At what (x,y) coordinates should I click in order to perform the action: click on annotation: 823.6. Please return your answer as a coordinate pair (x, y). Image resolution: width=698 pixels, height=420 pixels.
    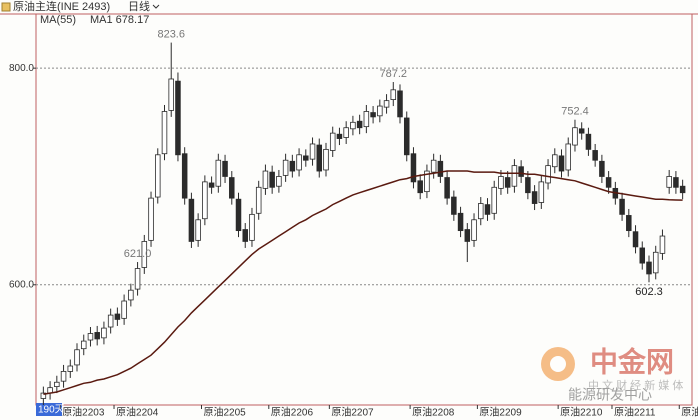
    Looking at the image, I should click on (171, 35).